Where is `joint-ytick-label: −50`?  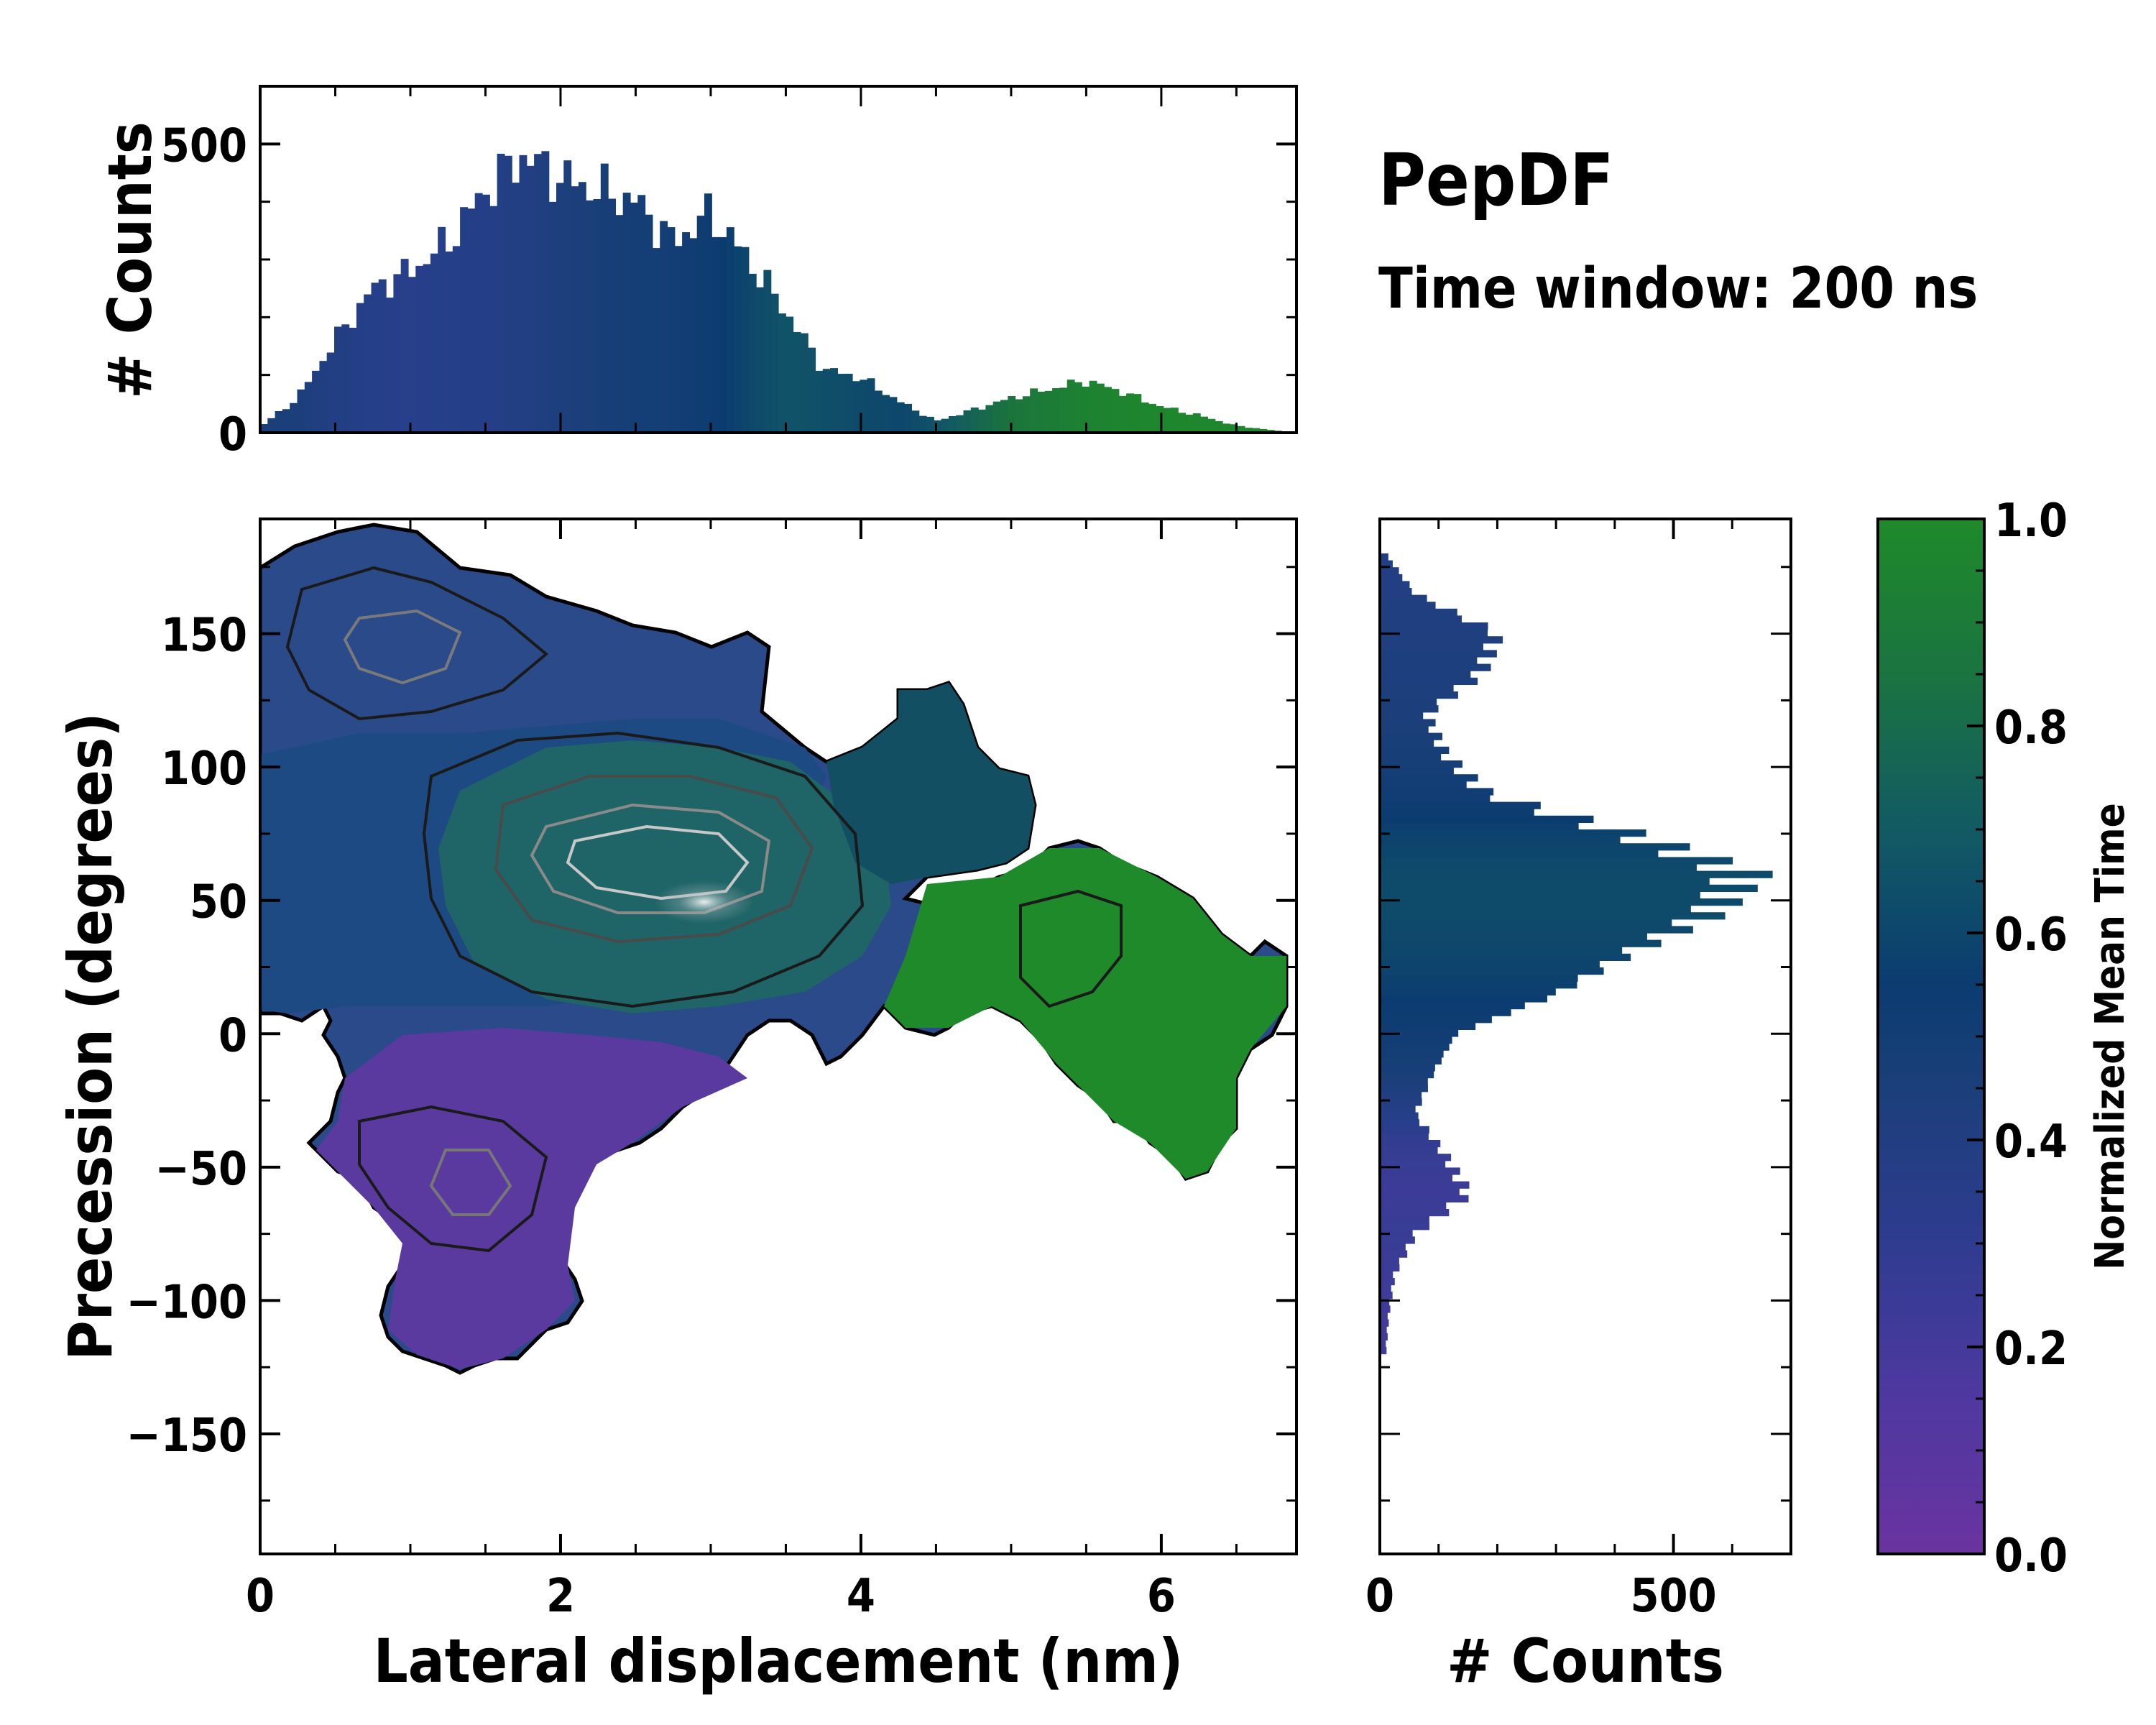 joint-ytick-label: −50 is located at coordinates (201, 1169).